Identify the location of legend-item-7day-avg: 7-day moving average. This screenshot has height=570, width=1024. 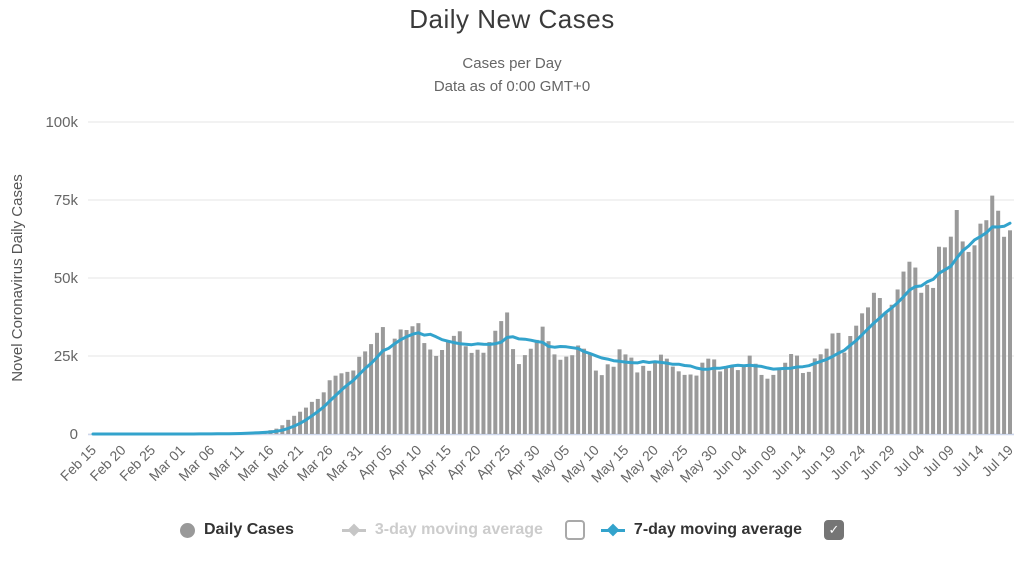
(701, 530).